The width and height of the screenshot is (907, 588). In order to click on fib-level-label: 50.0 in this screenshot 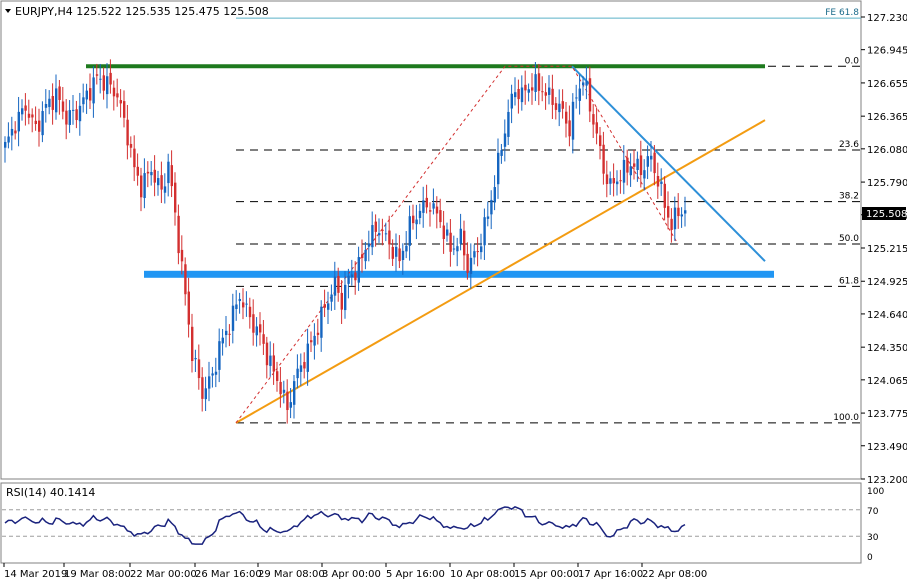, I will do `click(849, 239)`.